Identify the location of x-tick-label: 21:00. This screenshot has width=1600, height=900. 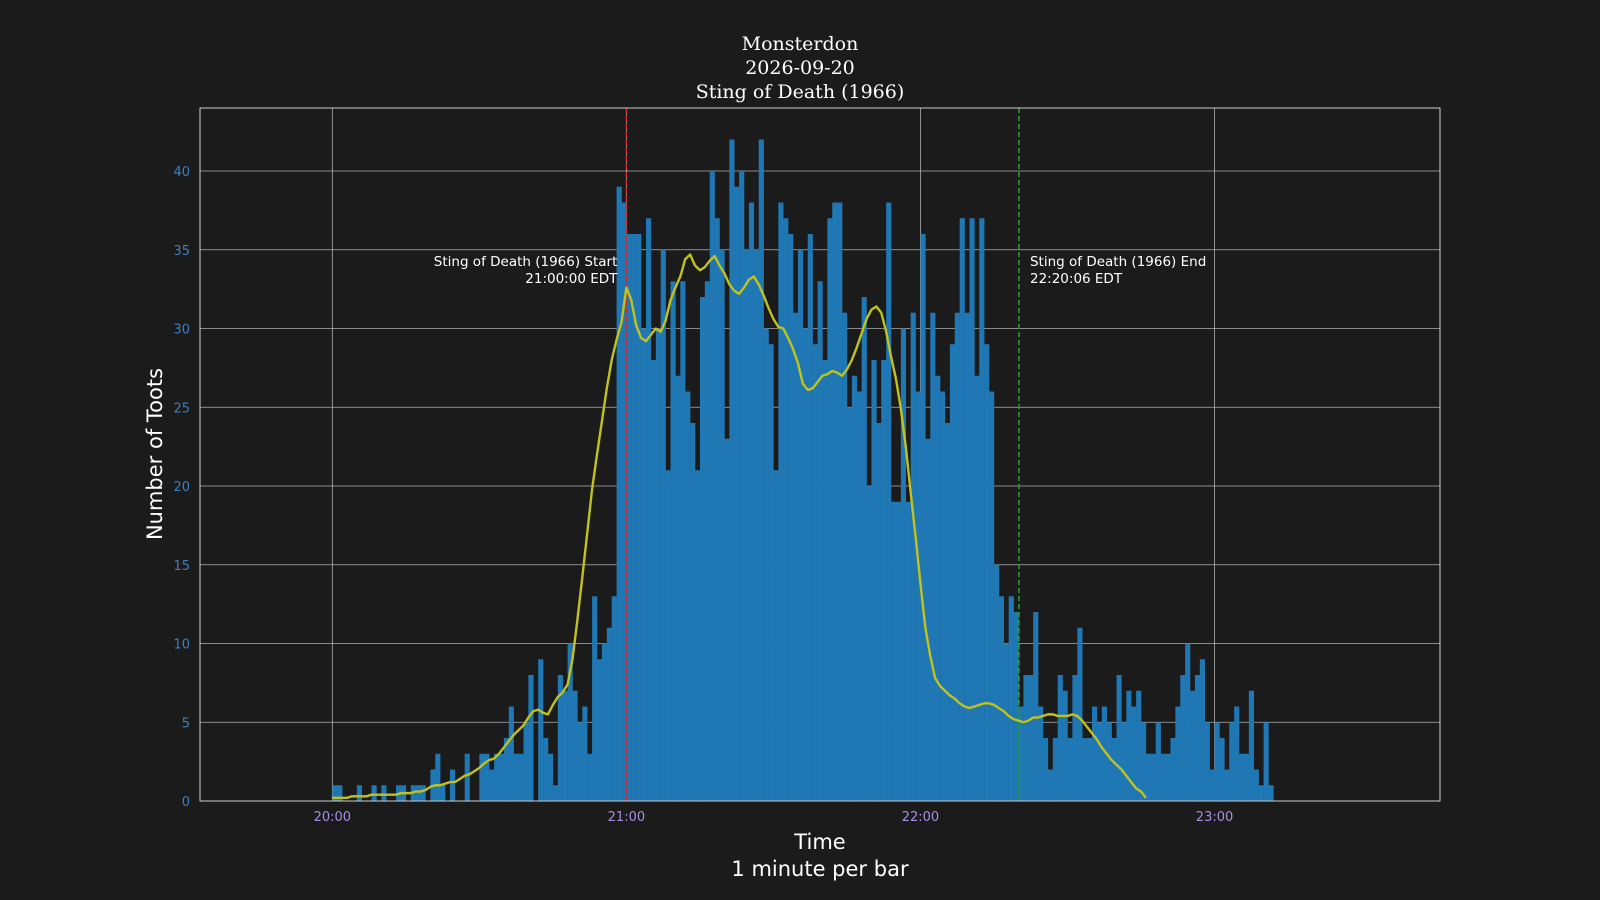
(626, 817).